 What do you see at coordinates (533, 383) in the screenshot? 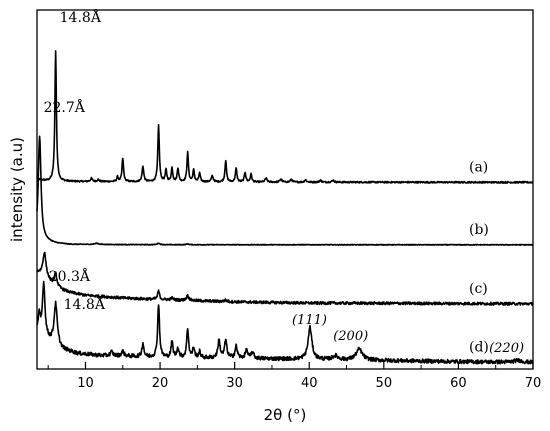
I see `x-tick-label: 70` at bounding box center [533, 383].